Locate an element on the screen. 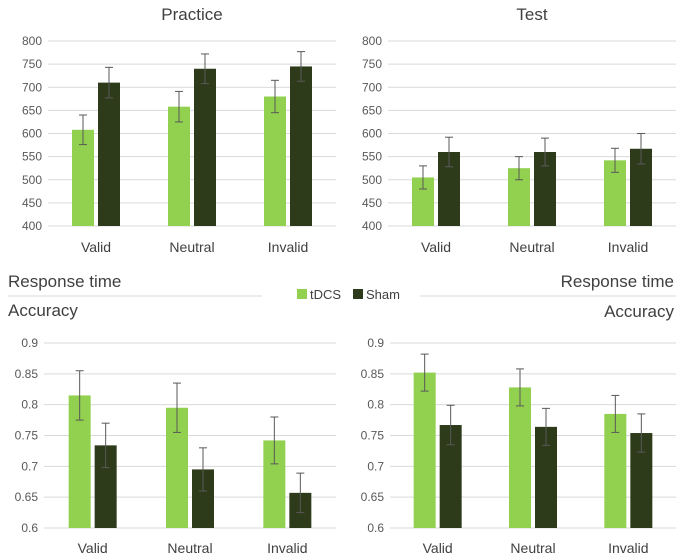 This screenshot has width=686, height=558. chart-title: Practice is located at coordinates (191, 14).